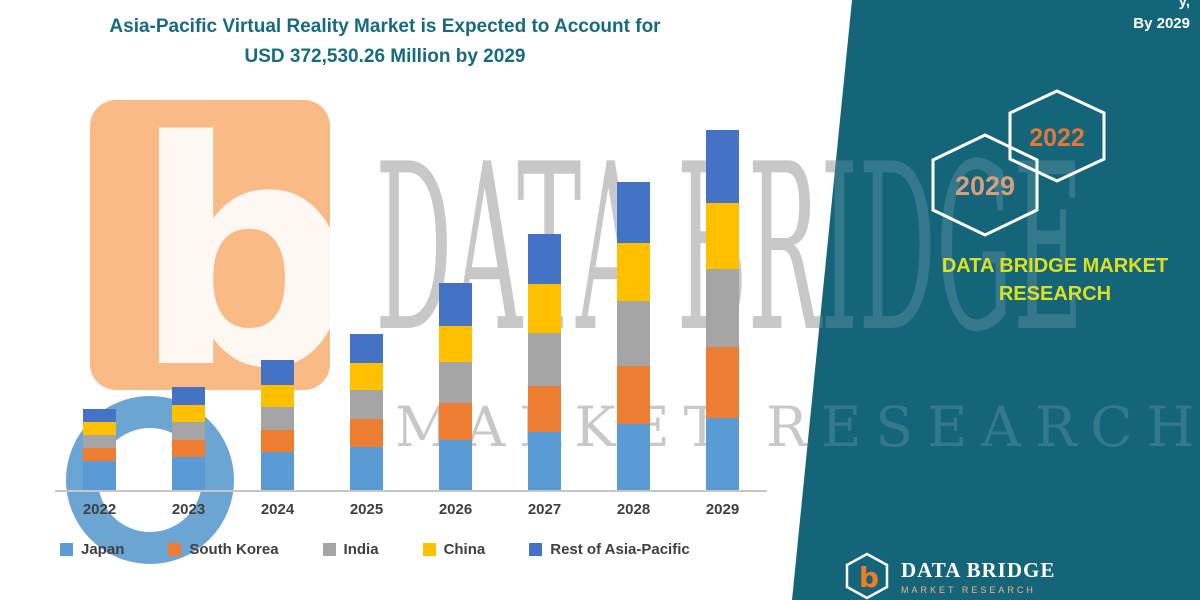  I want to click on bar-stack-2028, so click(633, 335).